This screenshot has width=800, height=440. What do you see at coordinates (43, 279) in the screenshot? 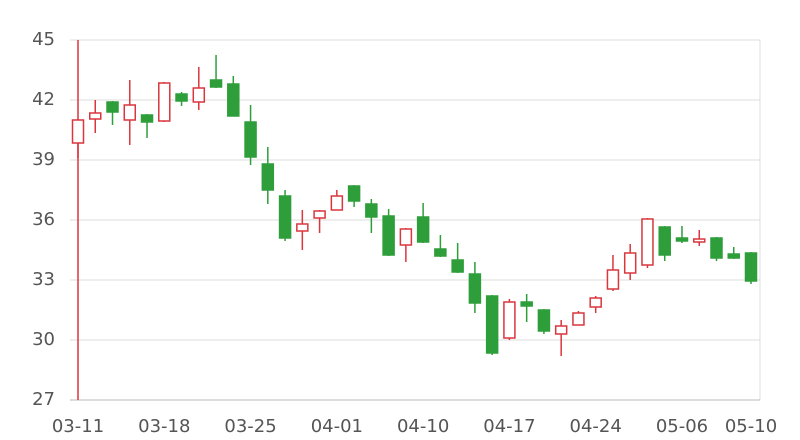
I see `y-tick-label: 33` at bounding box center [43, 279].